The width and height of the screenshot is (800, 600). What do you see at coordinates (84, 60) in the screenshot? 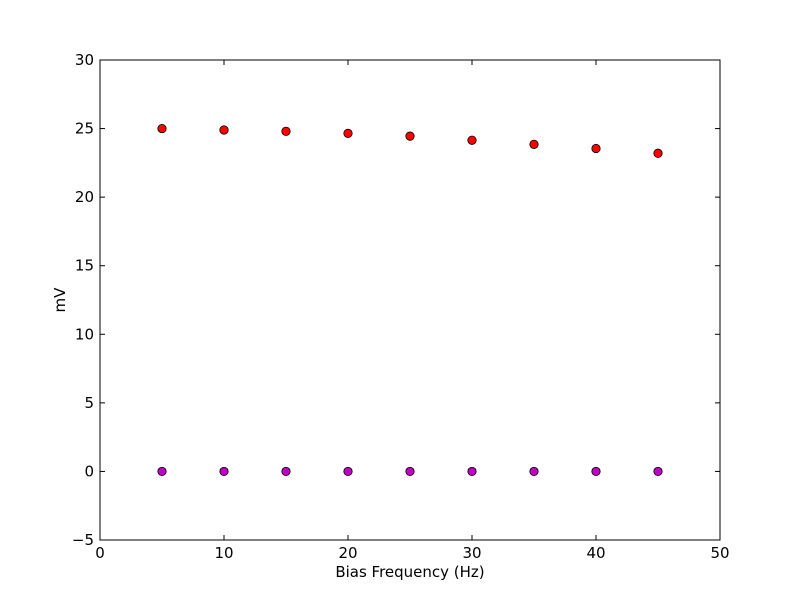
I see `y-tick-label: 30` at bounding box center [84, 60].